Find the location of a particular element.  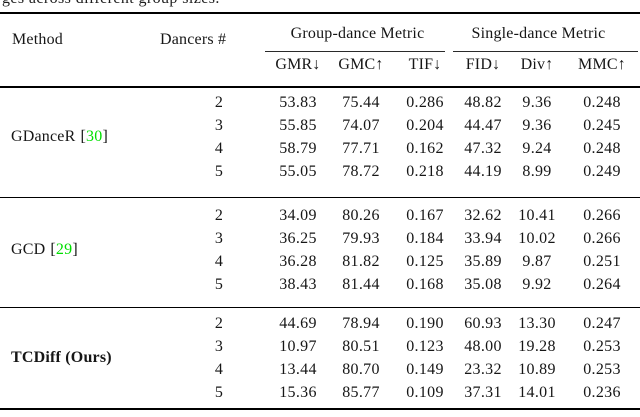

gmr-value: 58.79 is located at coordinates (298, 148).